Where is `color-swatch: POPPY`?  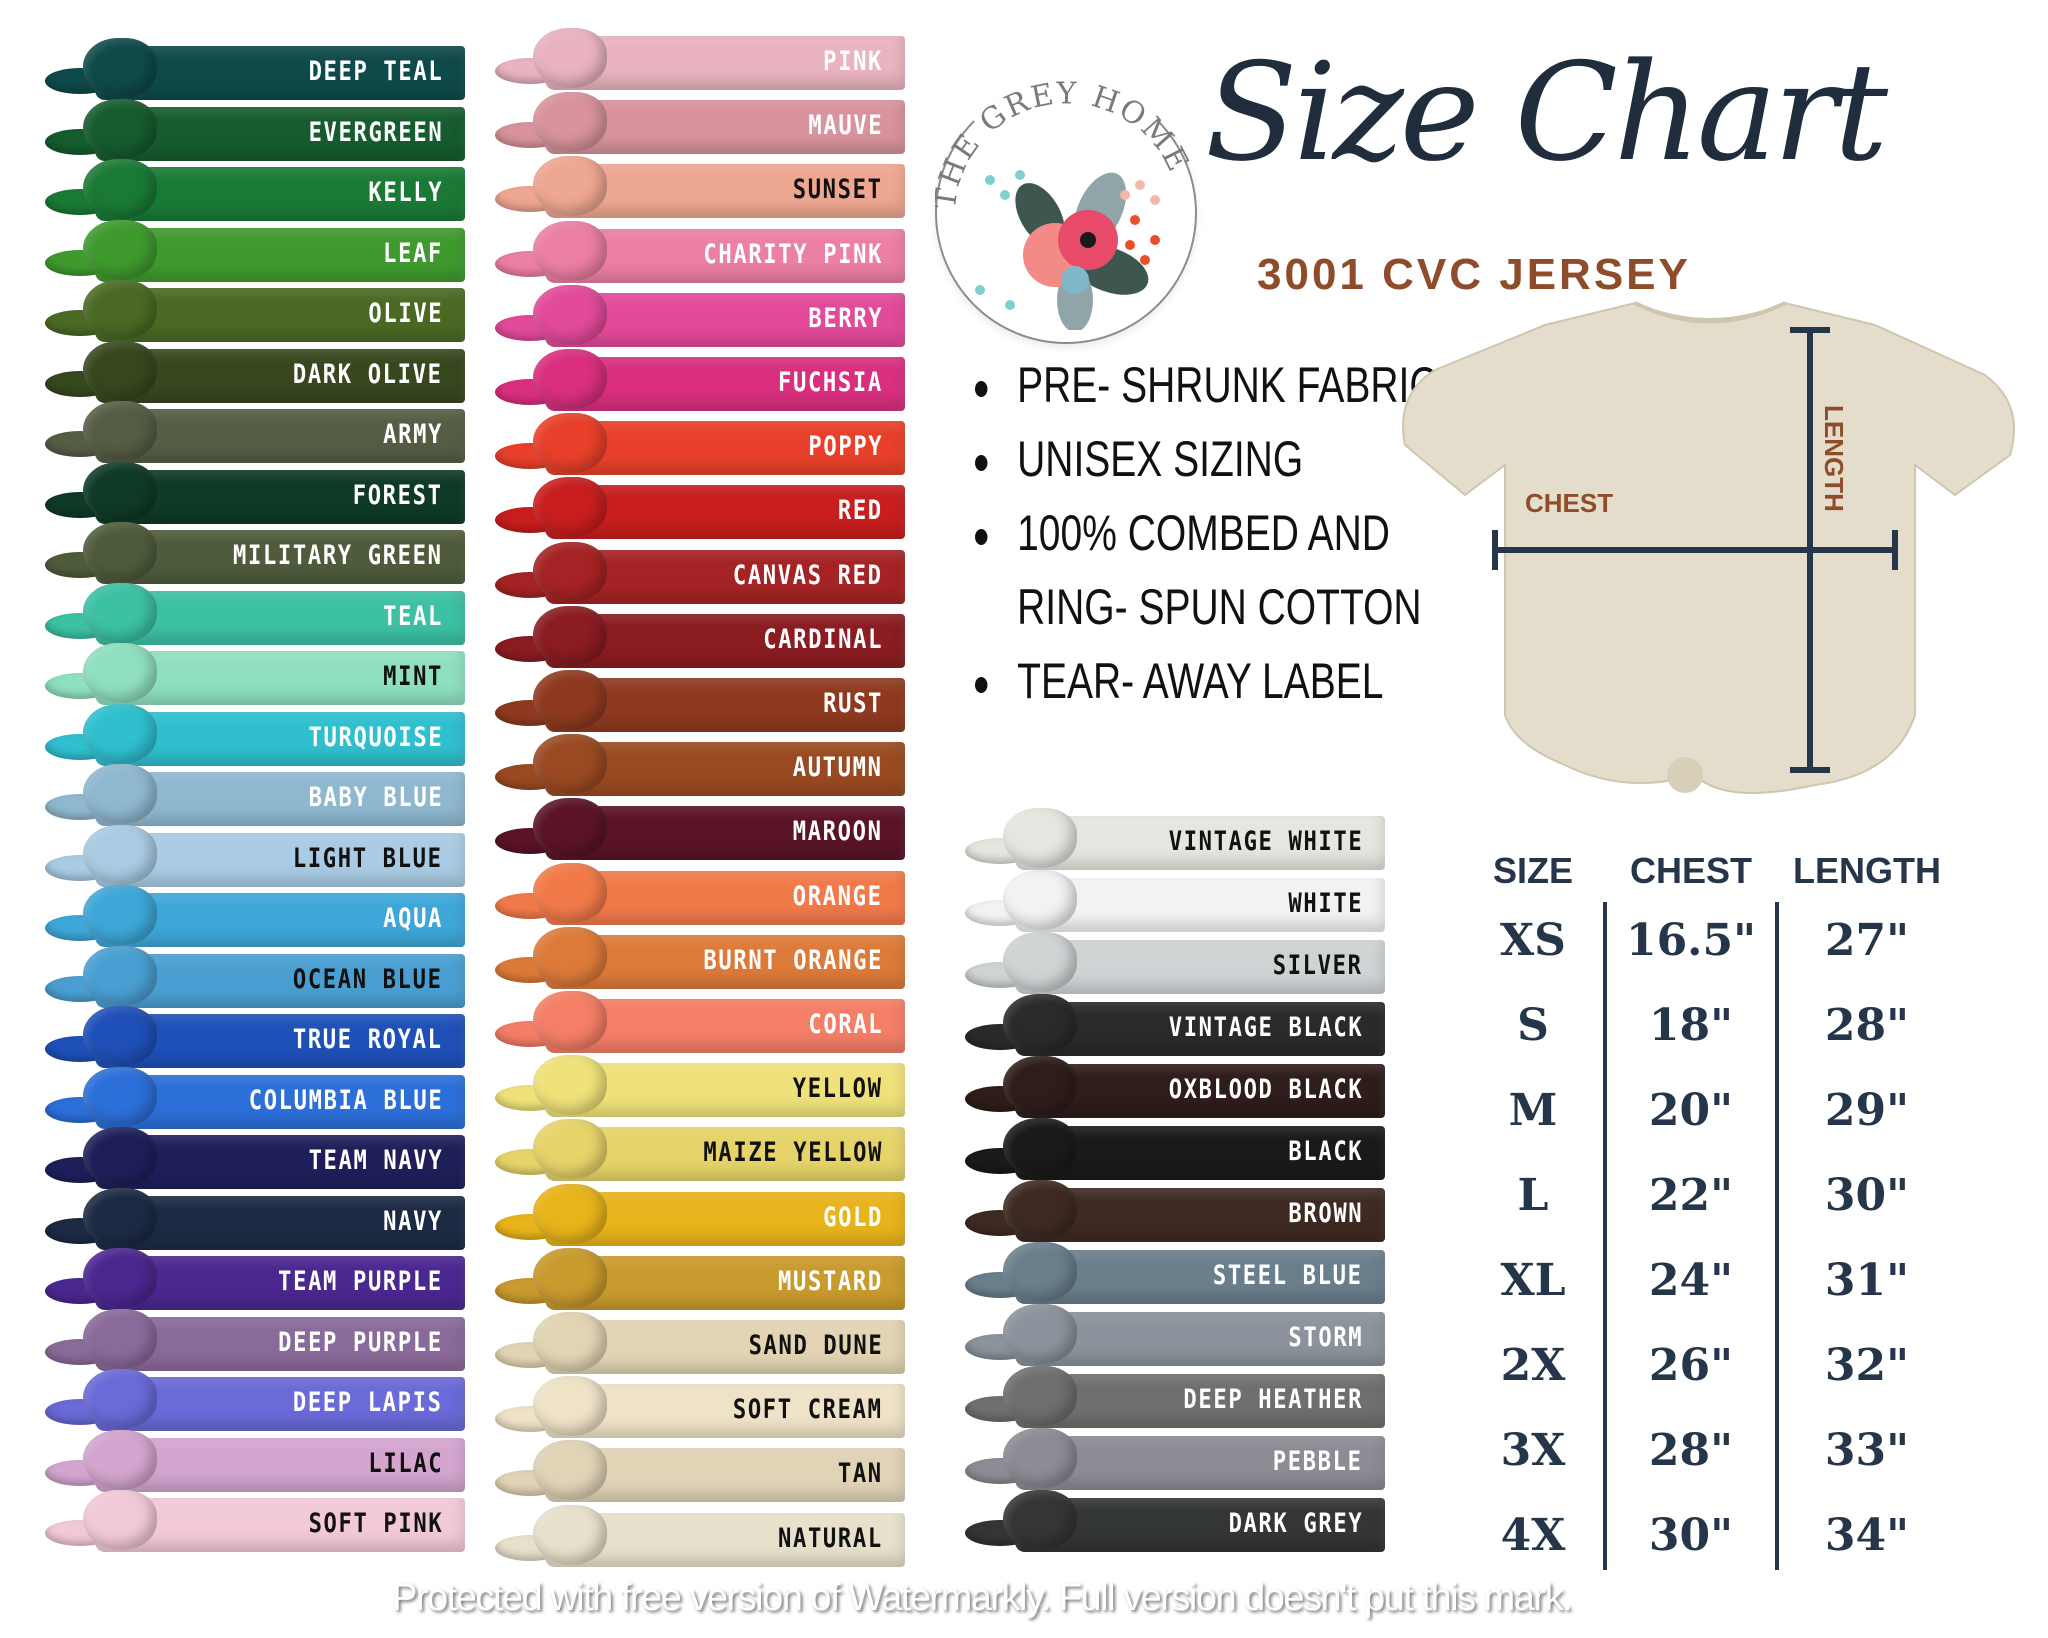
color-swatch: POPPY is located at coordinates (700, 447).